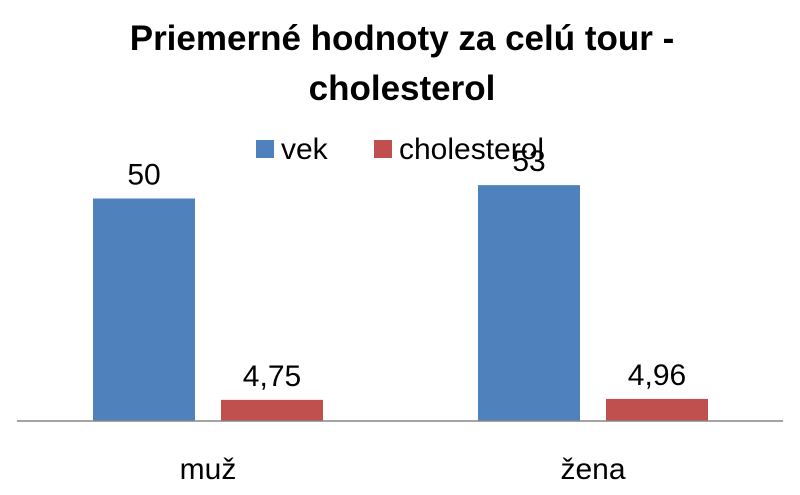 The image size is (800, 495). Describe the element at coordinates (529, 303) in the screenshot. I see `bar-vek-zena` at that location.